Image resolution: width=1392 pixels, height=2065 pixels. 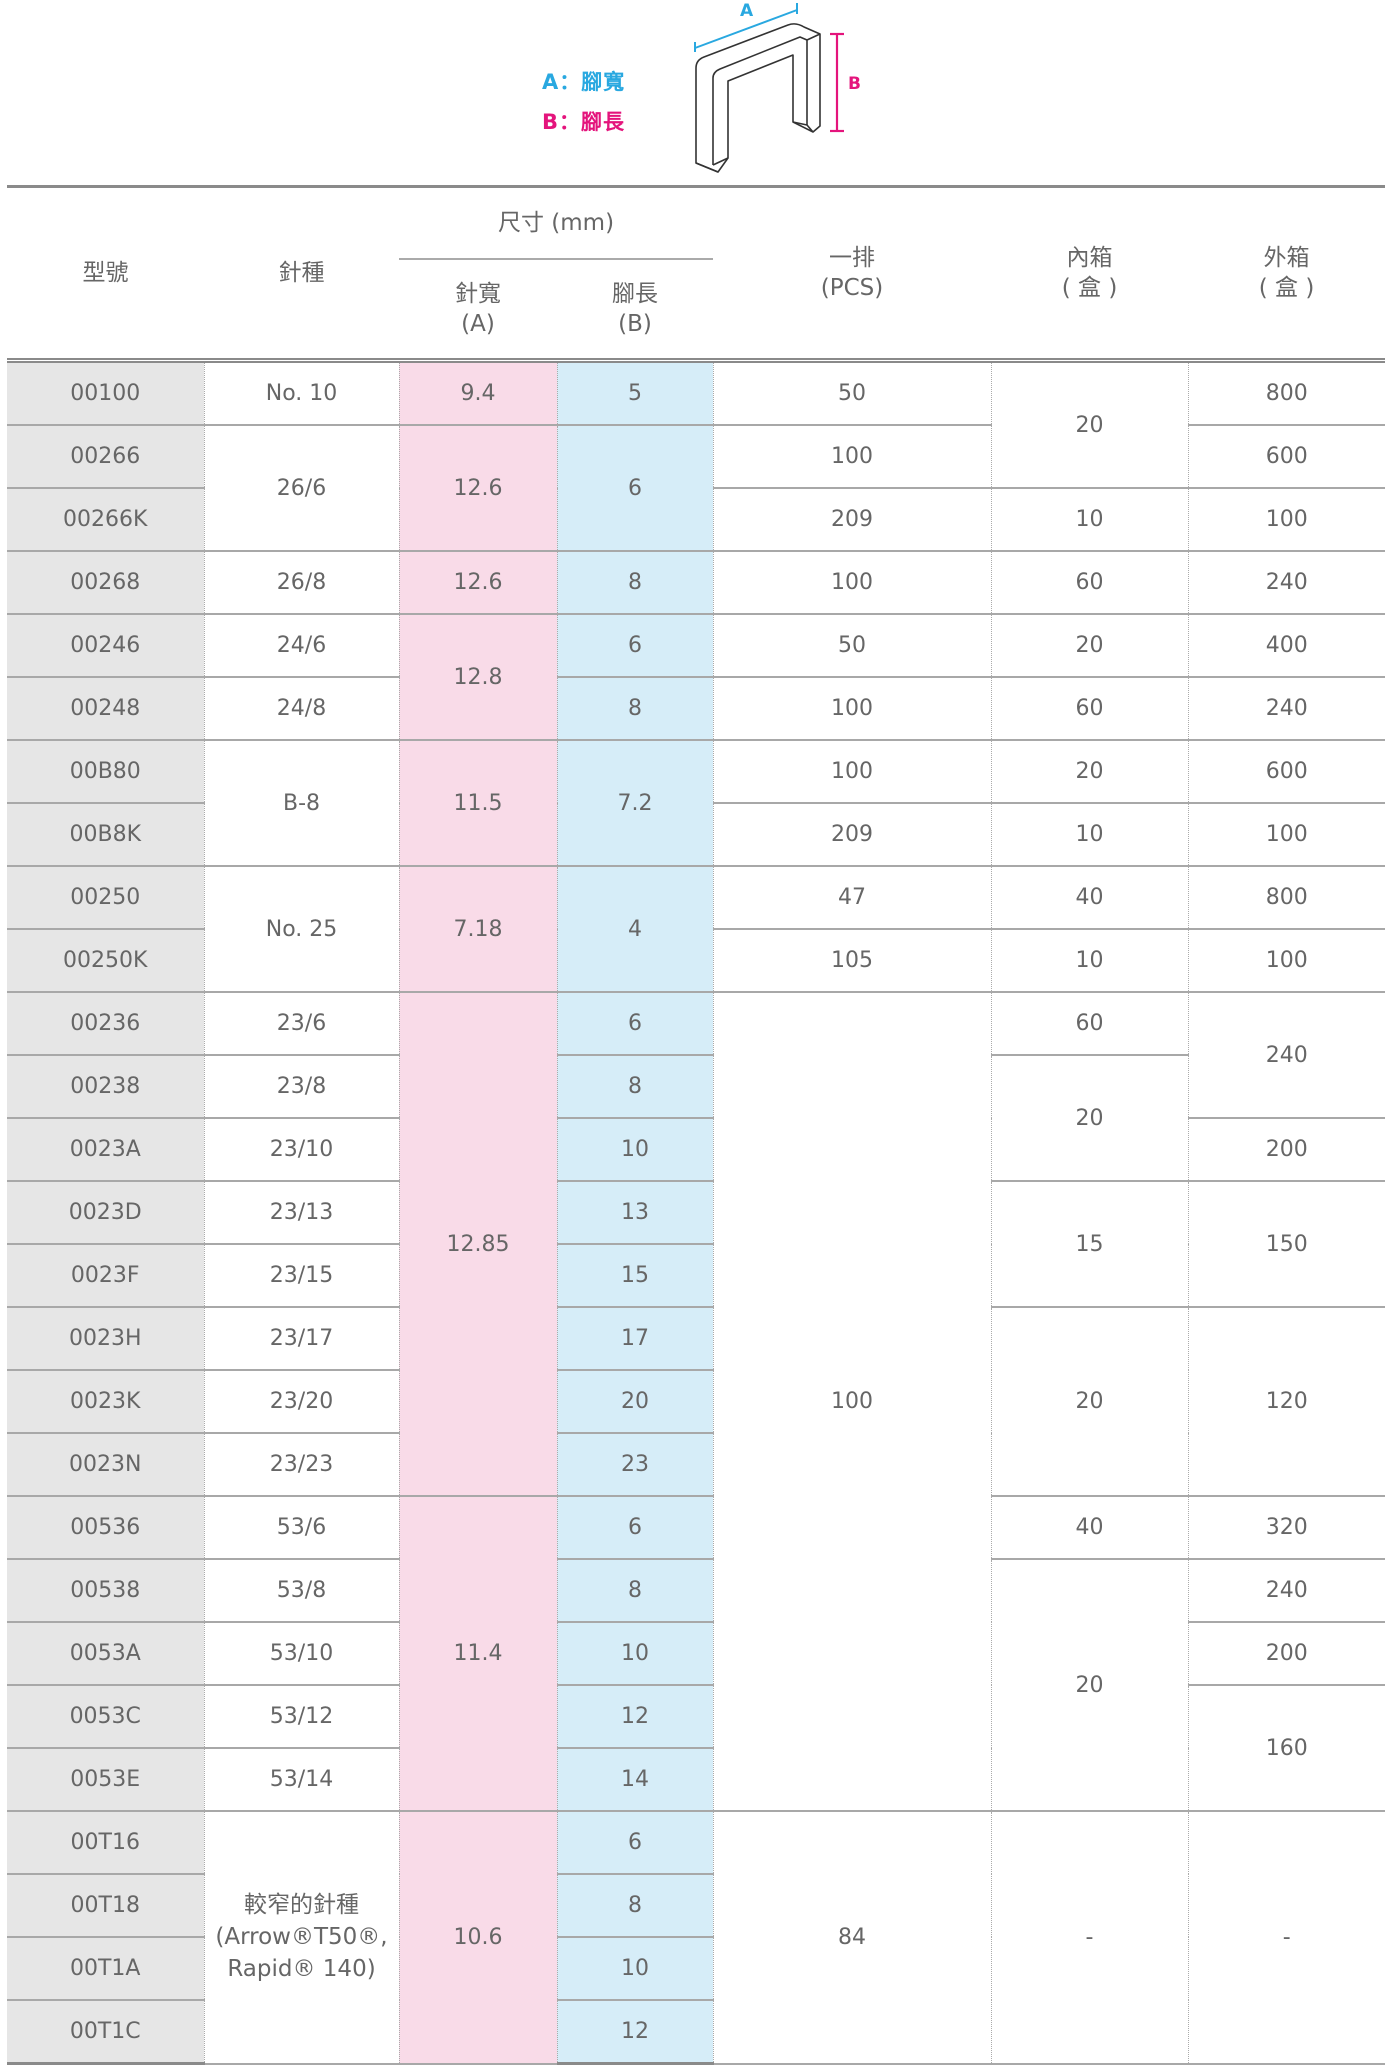 What do you see at coordinates (635, 1339) in the screenshot?
I see `cell-leg: 17` at bounding box center [635, 1339].